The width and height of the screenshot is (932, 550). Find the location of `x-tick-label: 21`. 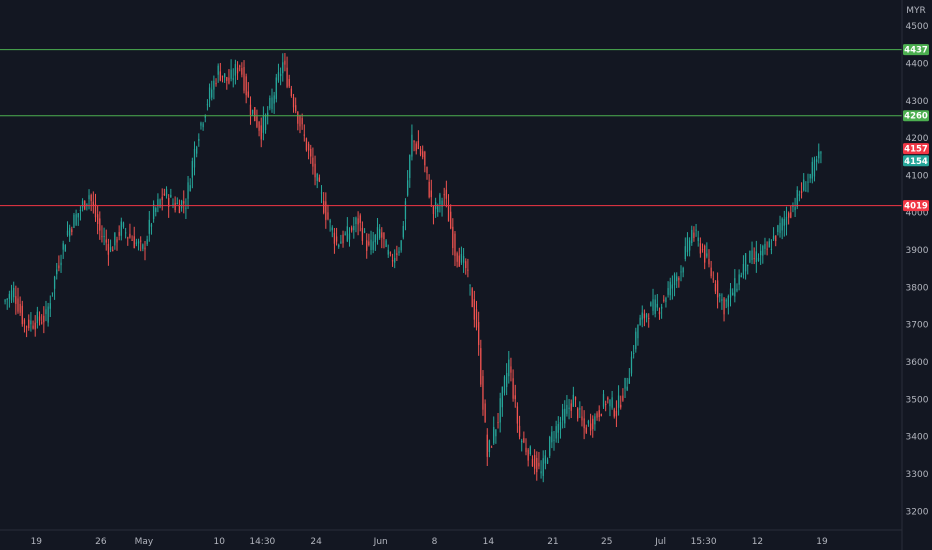

x-tick-label: 21 is located at coordinates (552, 542).